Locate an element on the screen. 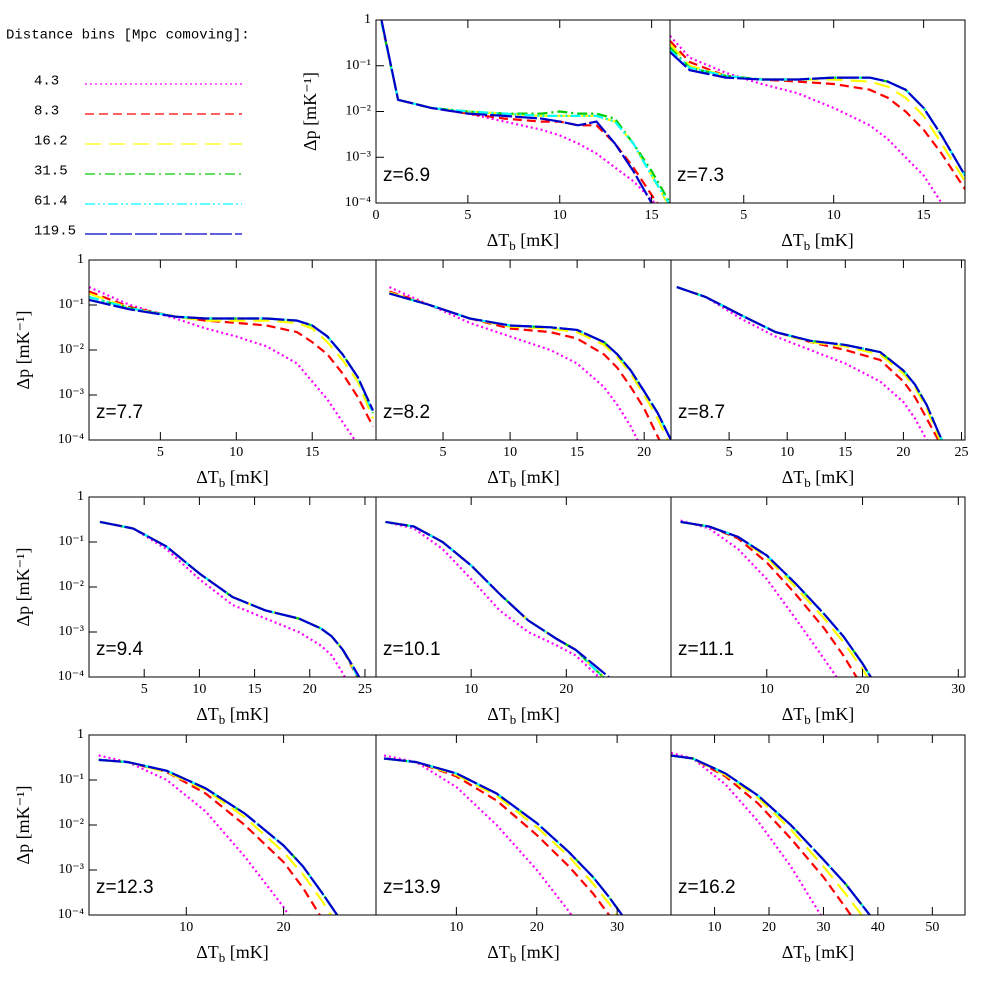 Image resolution: width=981 pixels, height=981 pixels. legend-label: 16.2 is located at coordinates (51, 142).